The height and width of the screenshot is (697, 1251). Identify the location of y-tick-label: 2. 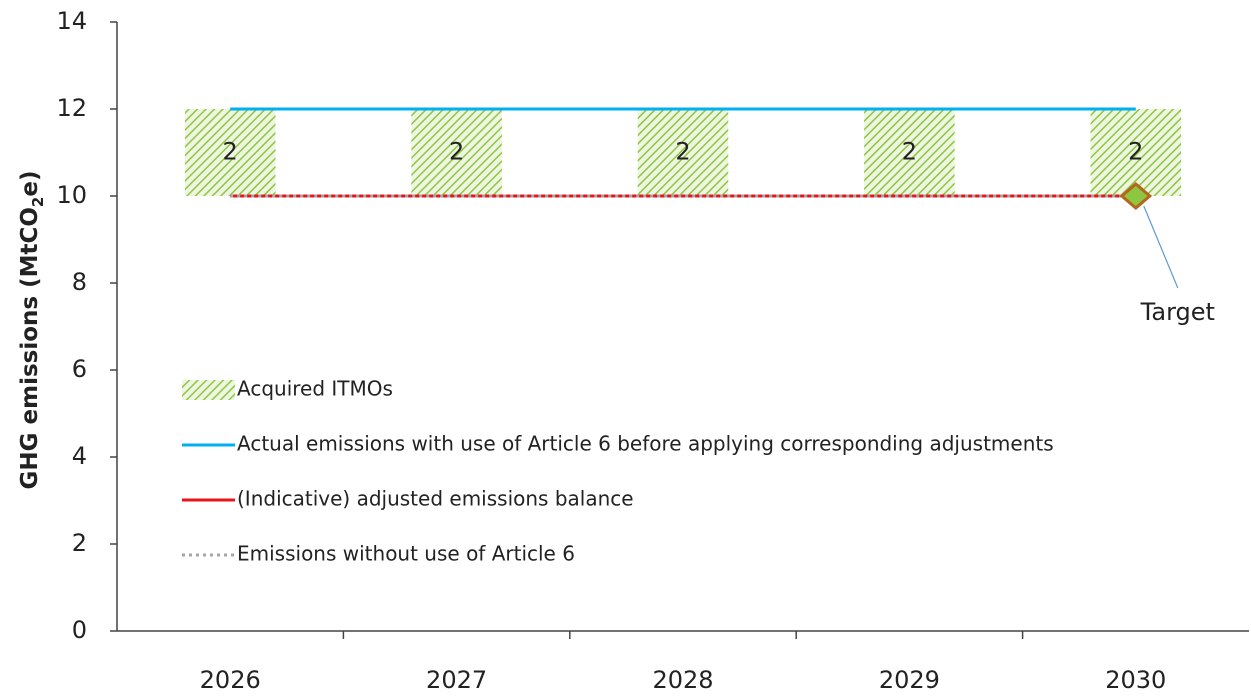
(79, 543).